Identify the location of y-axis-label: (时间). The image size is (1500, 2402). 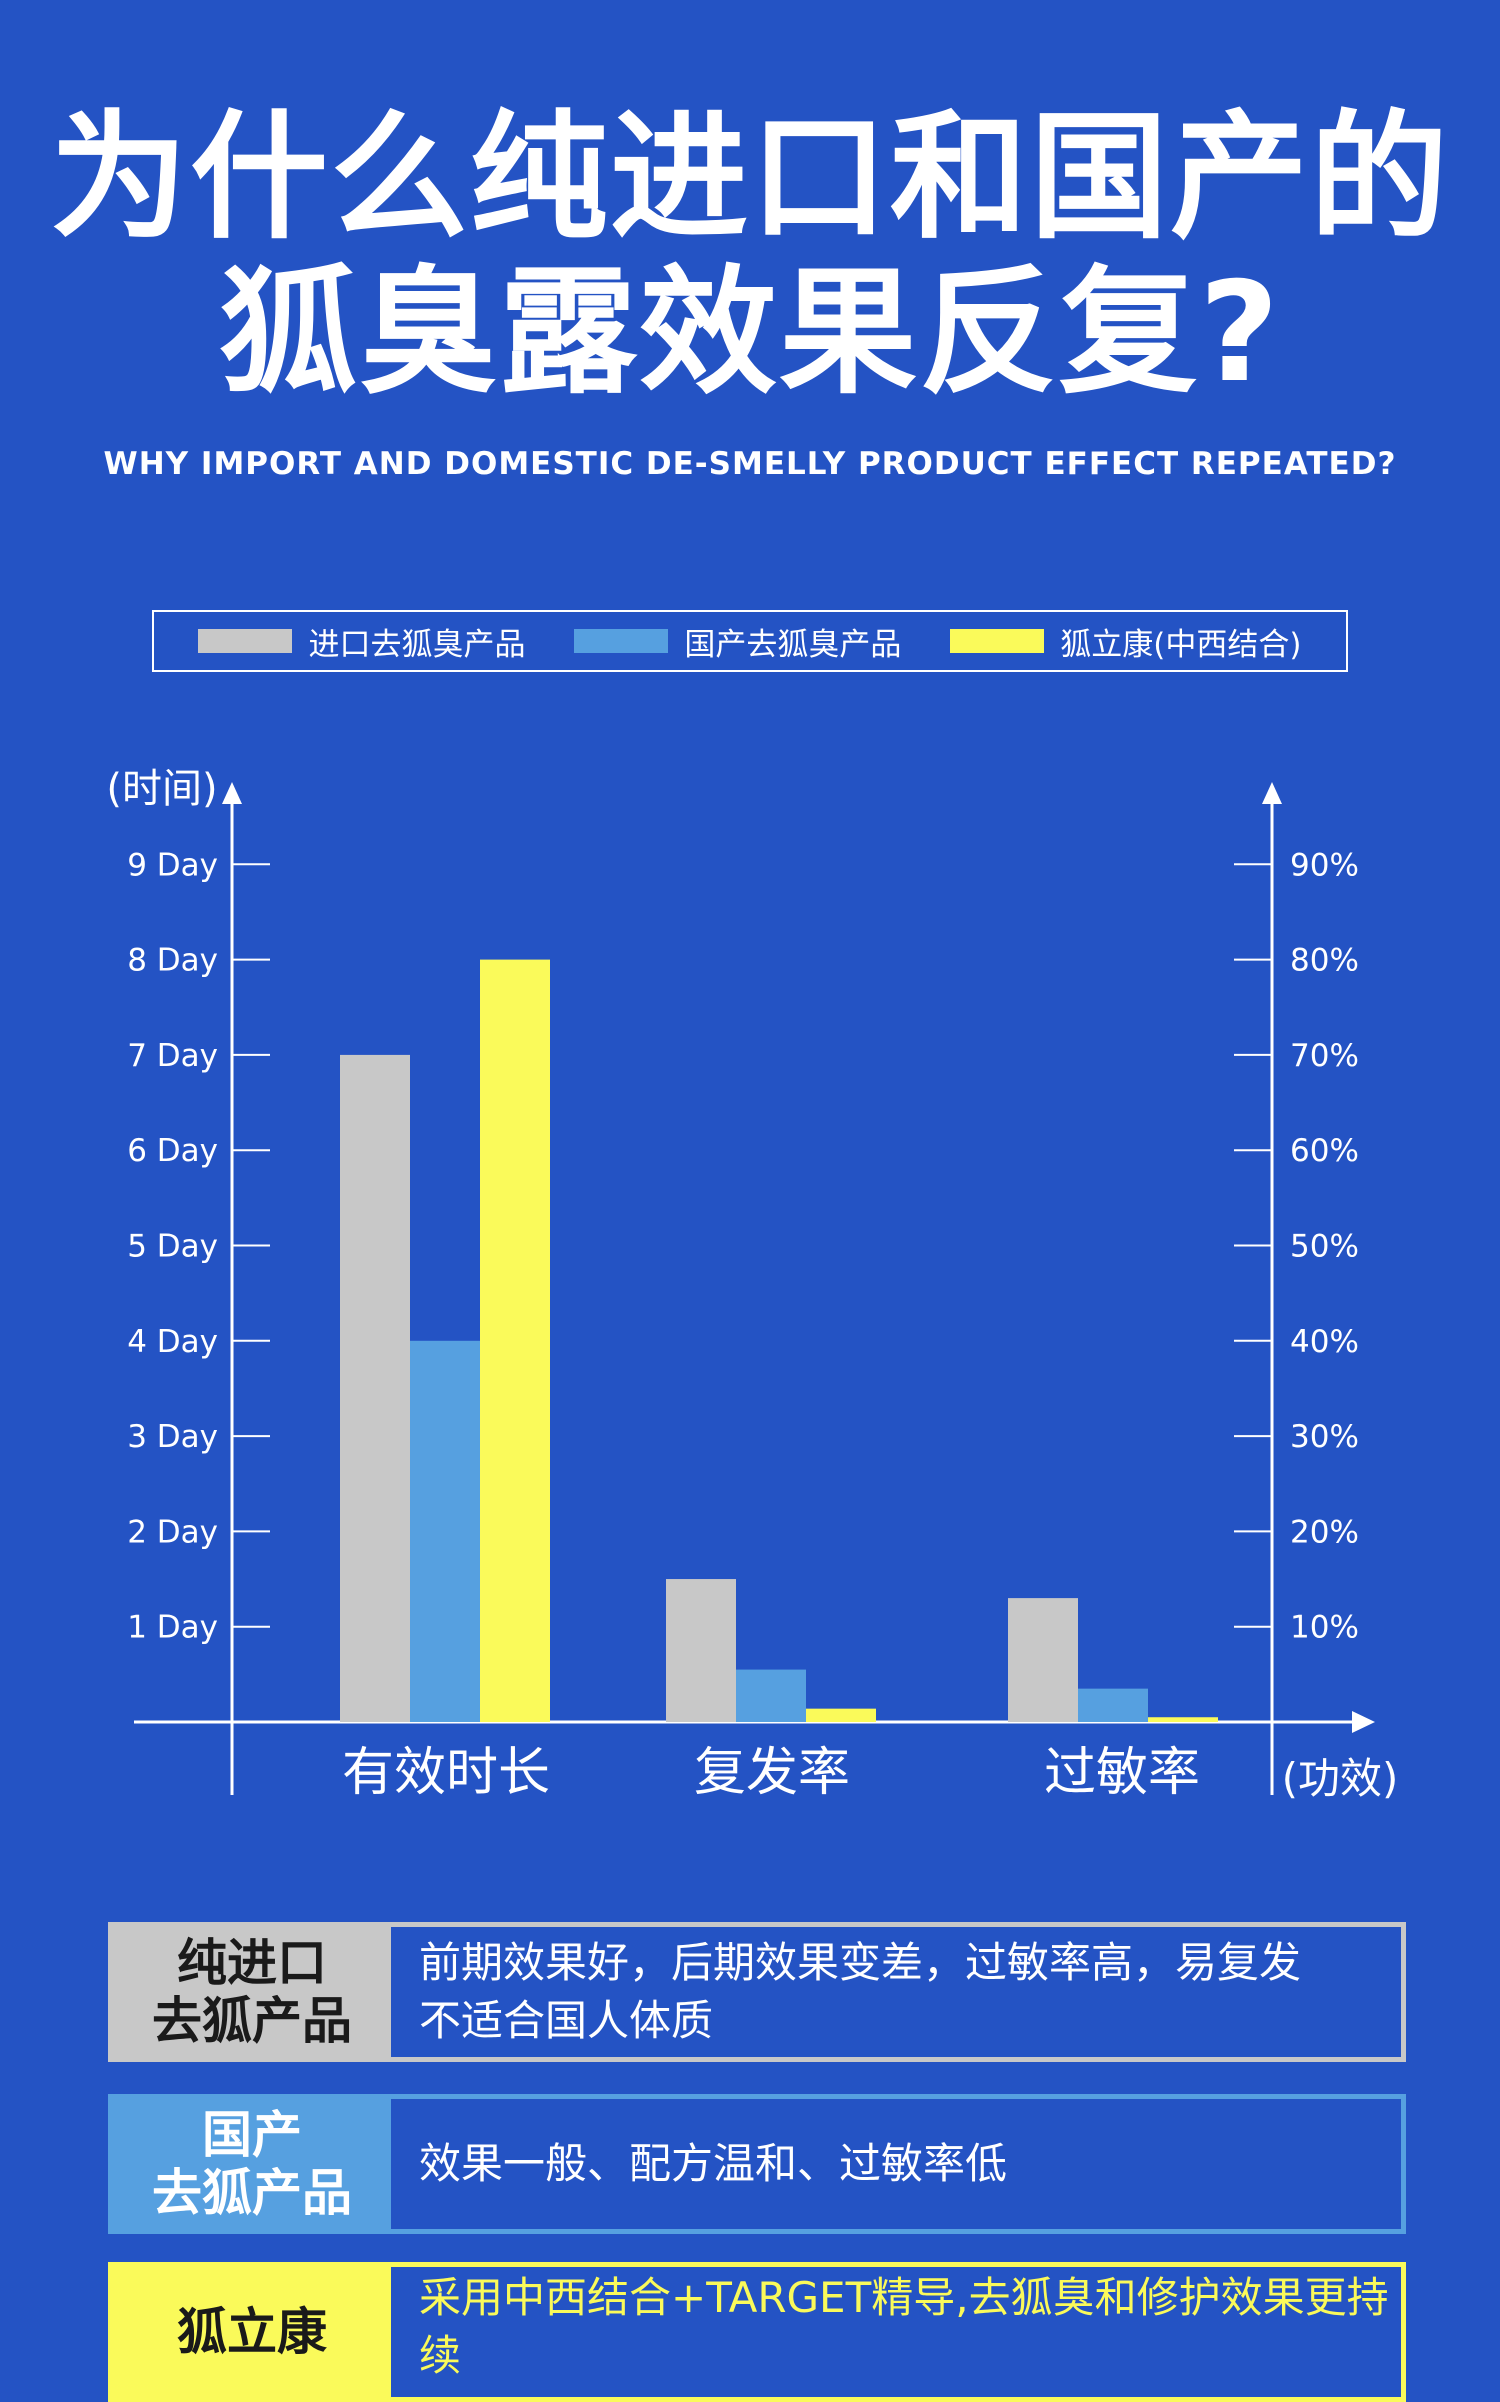
(161, 789).